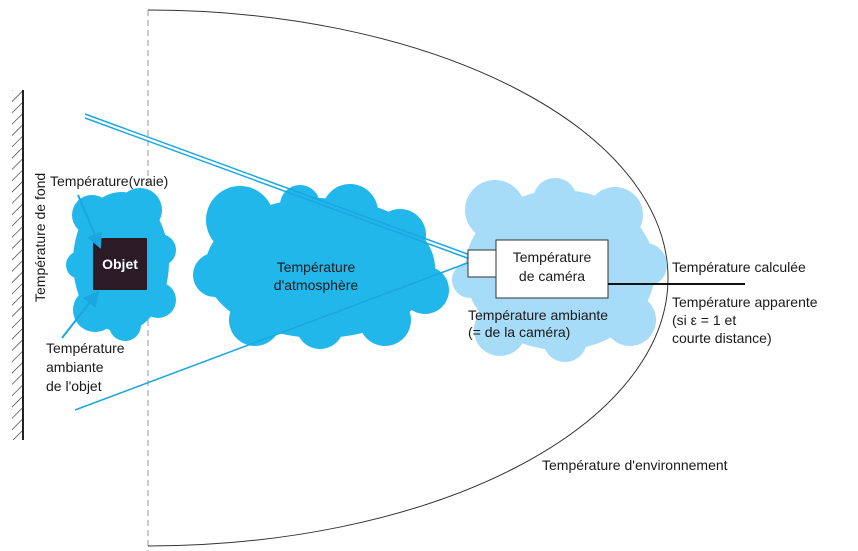 Image resolution: width=858 pixels, height=551 pixels. I want to click on apparent-label: courte distance), so click(722, 338).